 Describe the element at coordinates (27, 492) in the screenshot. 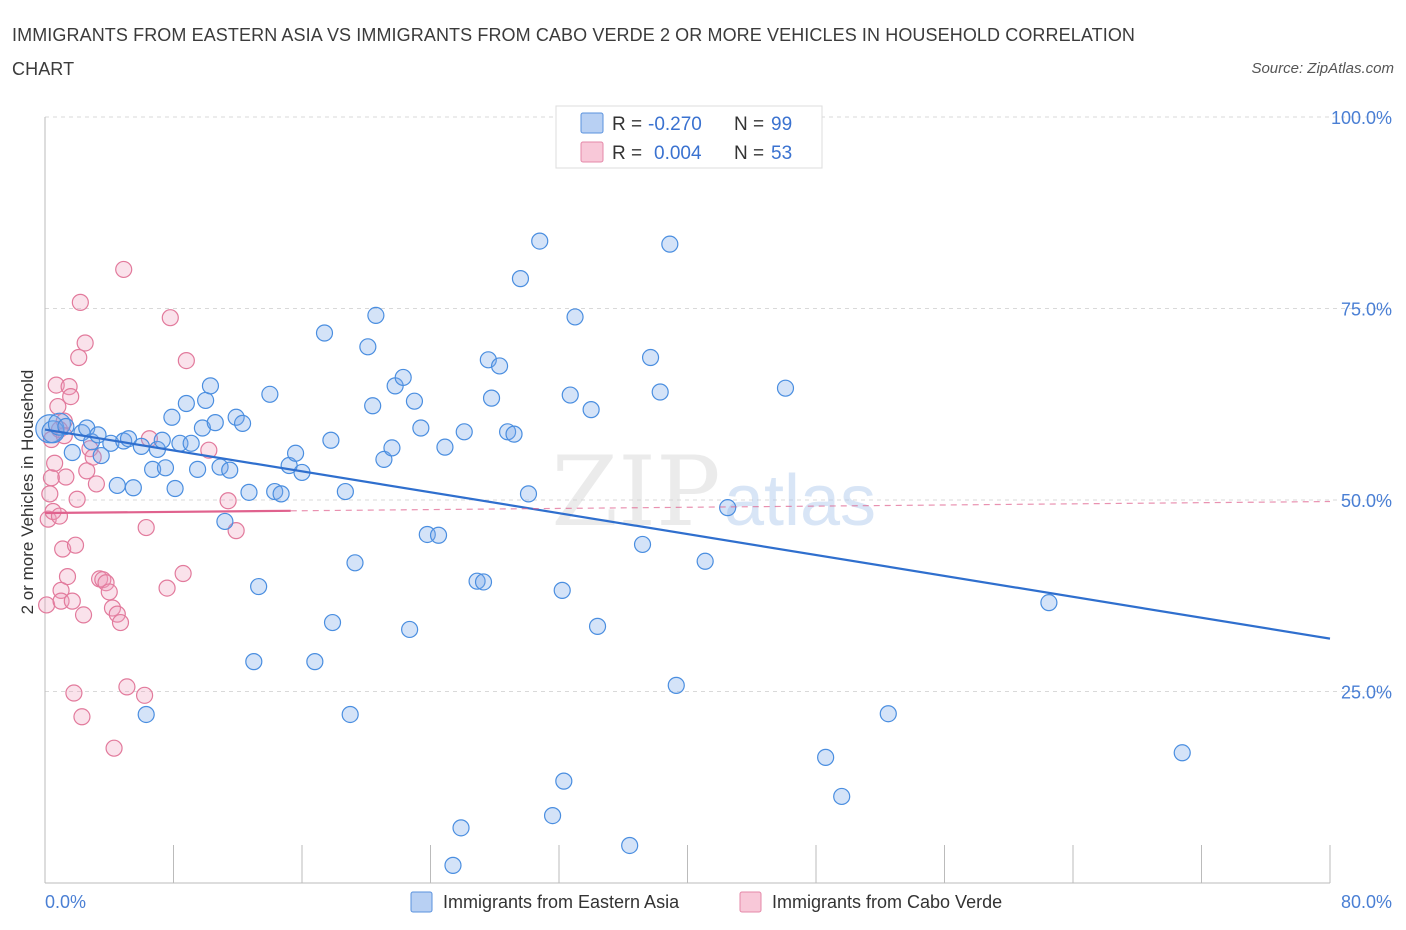

I see `y-axis-label: 2 or more Vehicles in Household` at that location.